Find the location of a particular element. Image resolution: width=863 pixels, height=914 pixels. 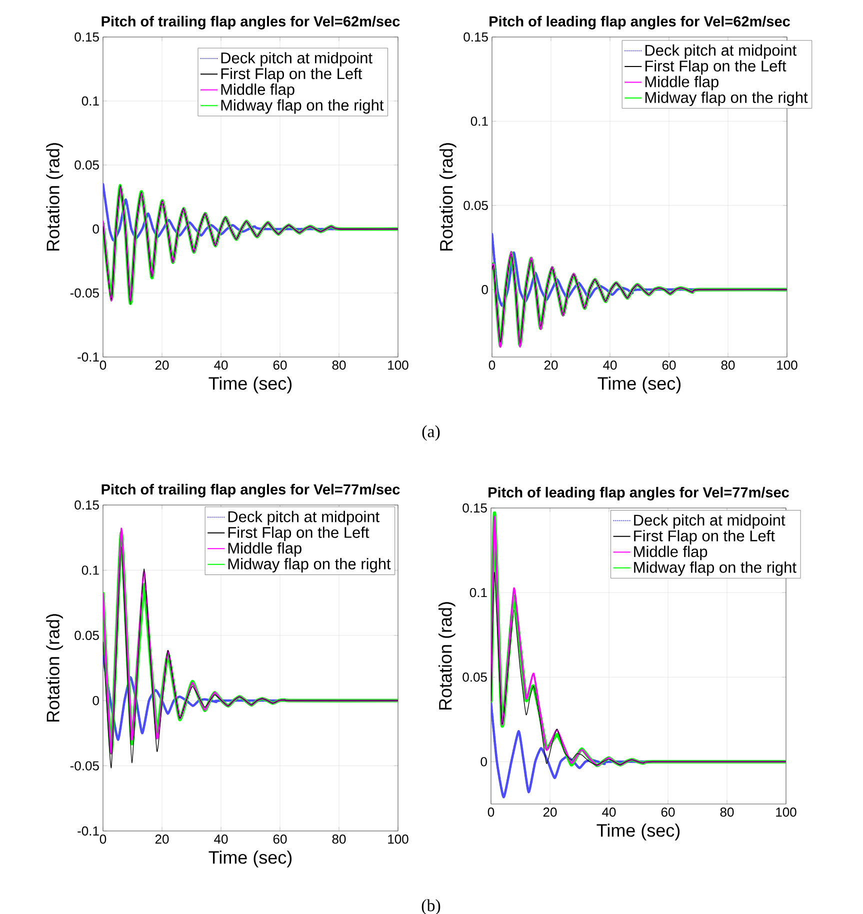

chart-title: Pitch of trailing flap angles for Vel=77m/sec is located at coordinates (251, 491).